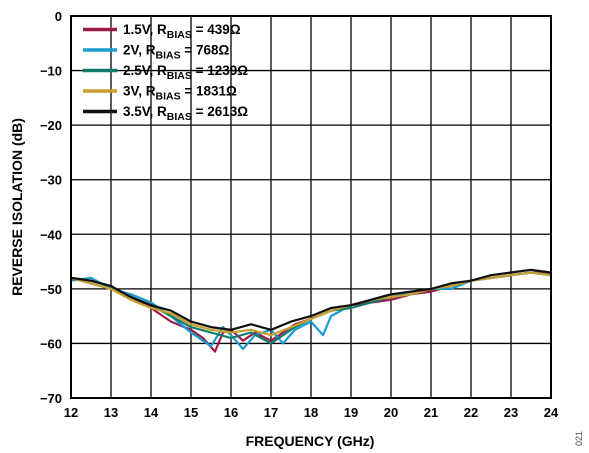  I want to click on y-tick-labels: 0 −10 −20 −30 −40 −50 −60 −70, so click(51, 207).